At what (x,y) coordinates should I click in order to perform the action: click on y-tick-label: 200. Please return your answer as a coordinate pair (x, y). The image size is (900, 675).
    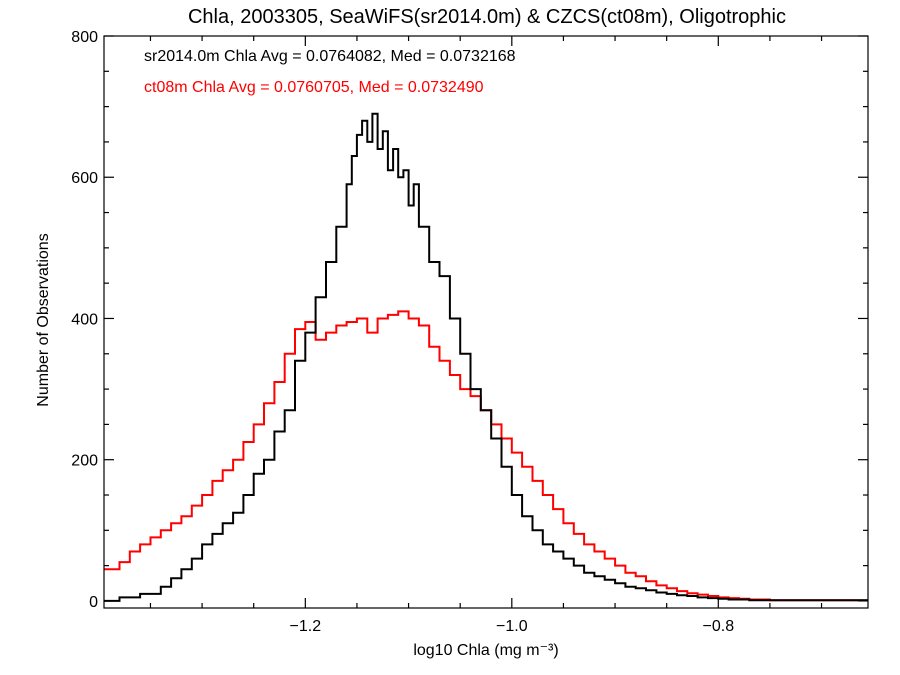
    Looking at the image, I should click on (84, 461).